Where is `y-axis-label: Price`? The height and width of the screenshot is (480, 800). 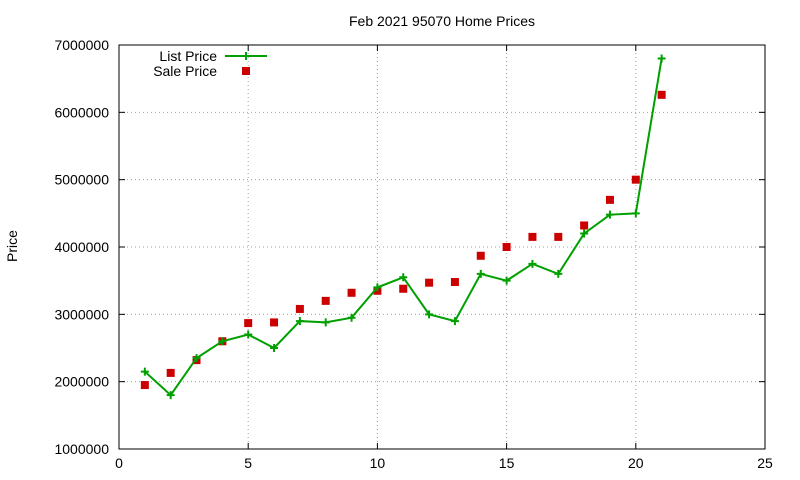 y-axis-label: Price is located at coordinates (12, 246).